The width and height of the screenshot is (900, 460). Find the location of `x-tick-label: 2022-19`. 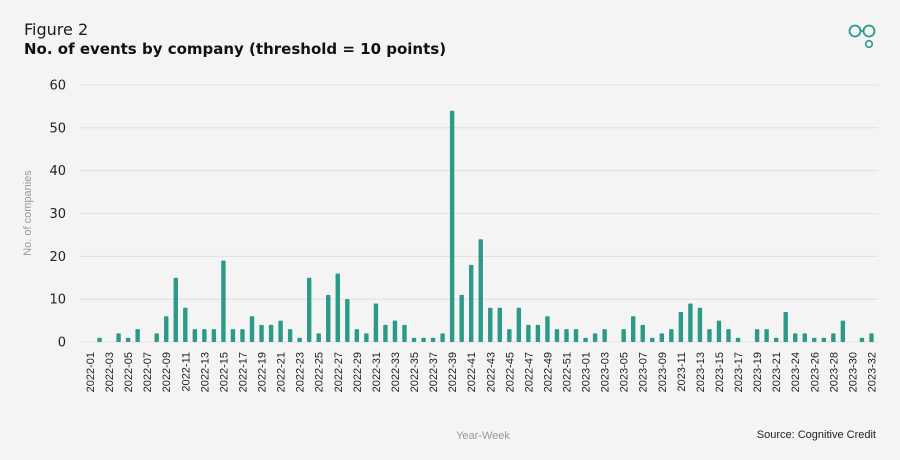

x-tick-label: 2022-19 is located at coordinates (263, 372).